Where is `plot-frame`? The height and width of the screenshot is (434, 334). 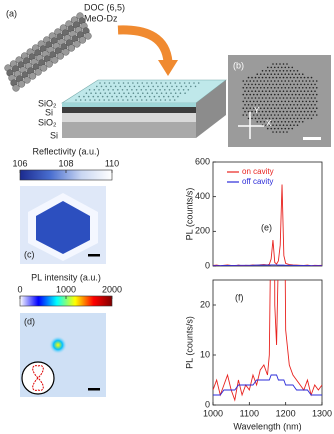 plot-frame is located at coordinates (267, 342).